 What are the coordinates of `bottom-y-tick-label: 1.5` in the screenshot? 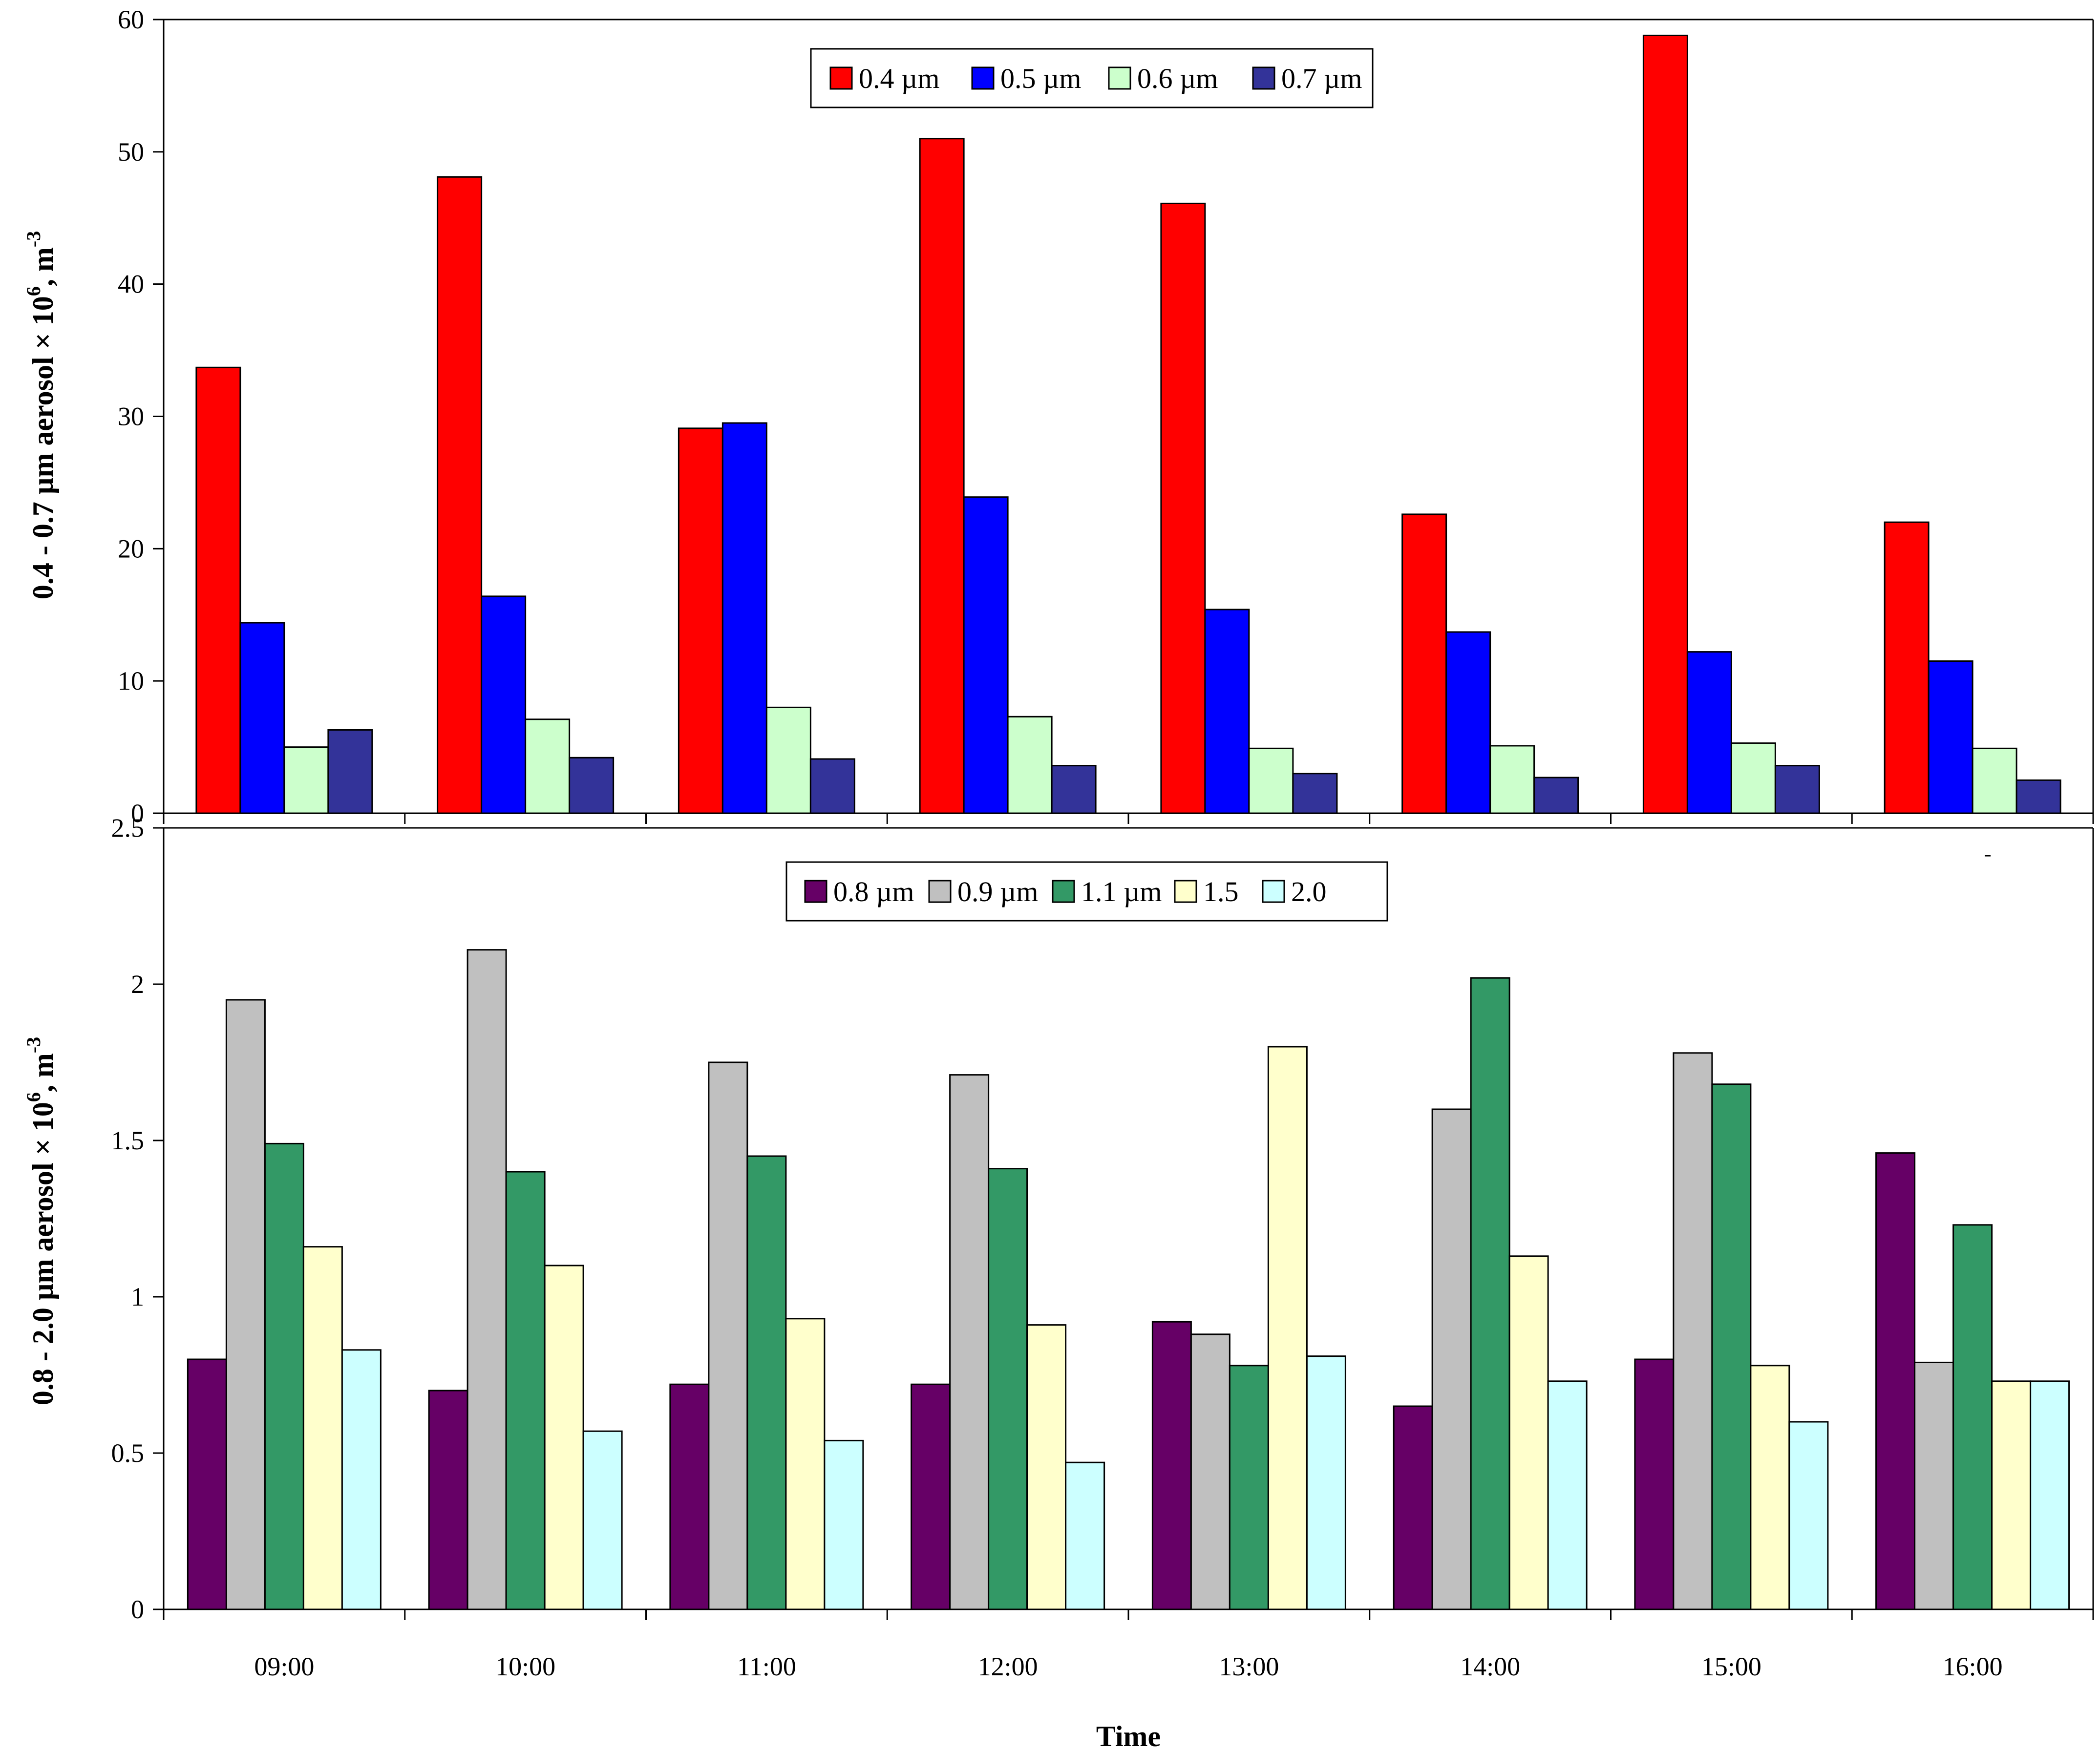 It's located at (128, 1140).